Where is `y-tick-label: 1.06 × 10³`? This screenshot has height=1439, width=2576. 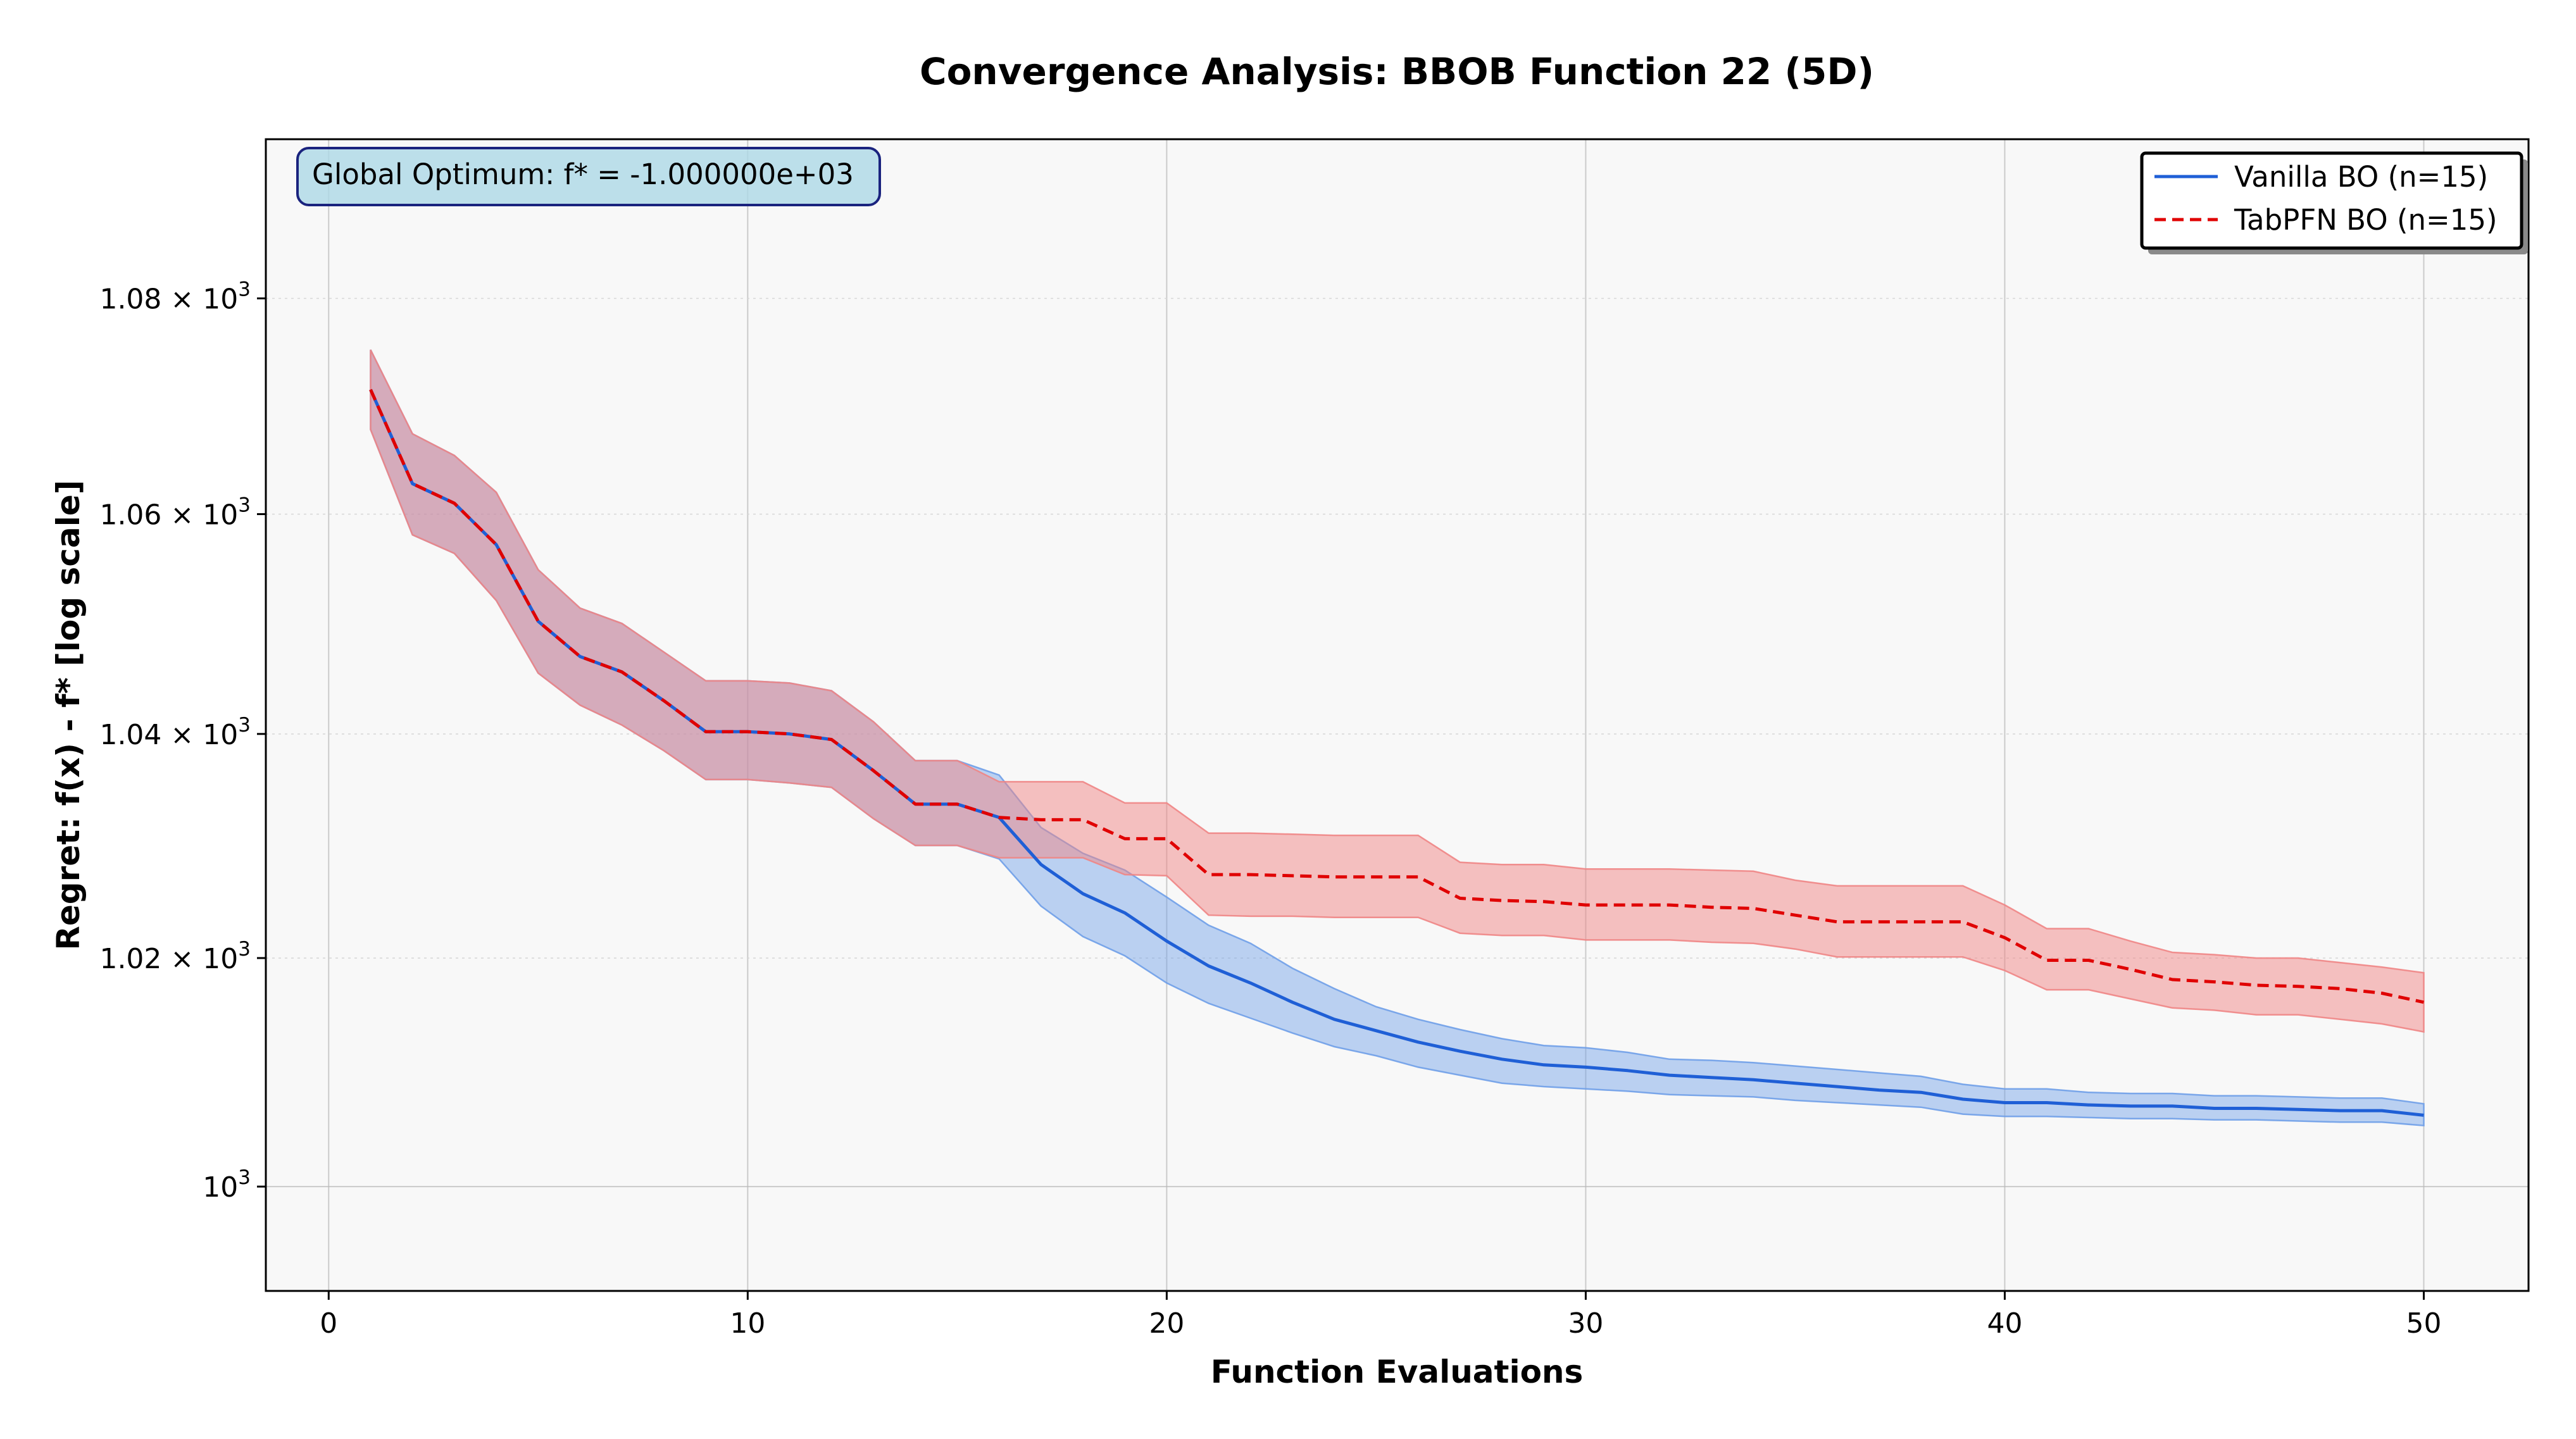
y-tick-label: 1.06 × 10³ is located at coordinates (175, 512).